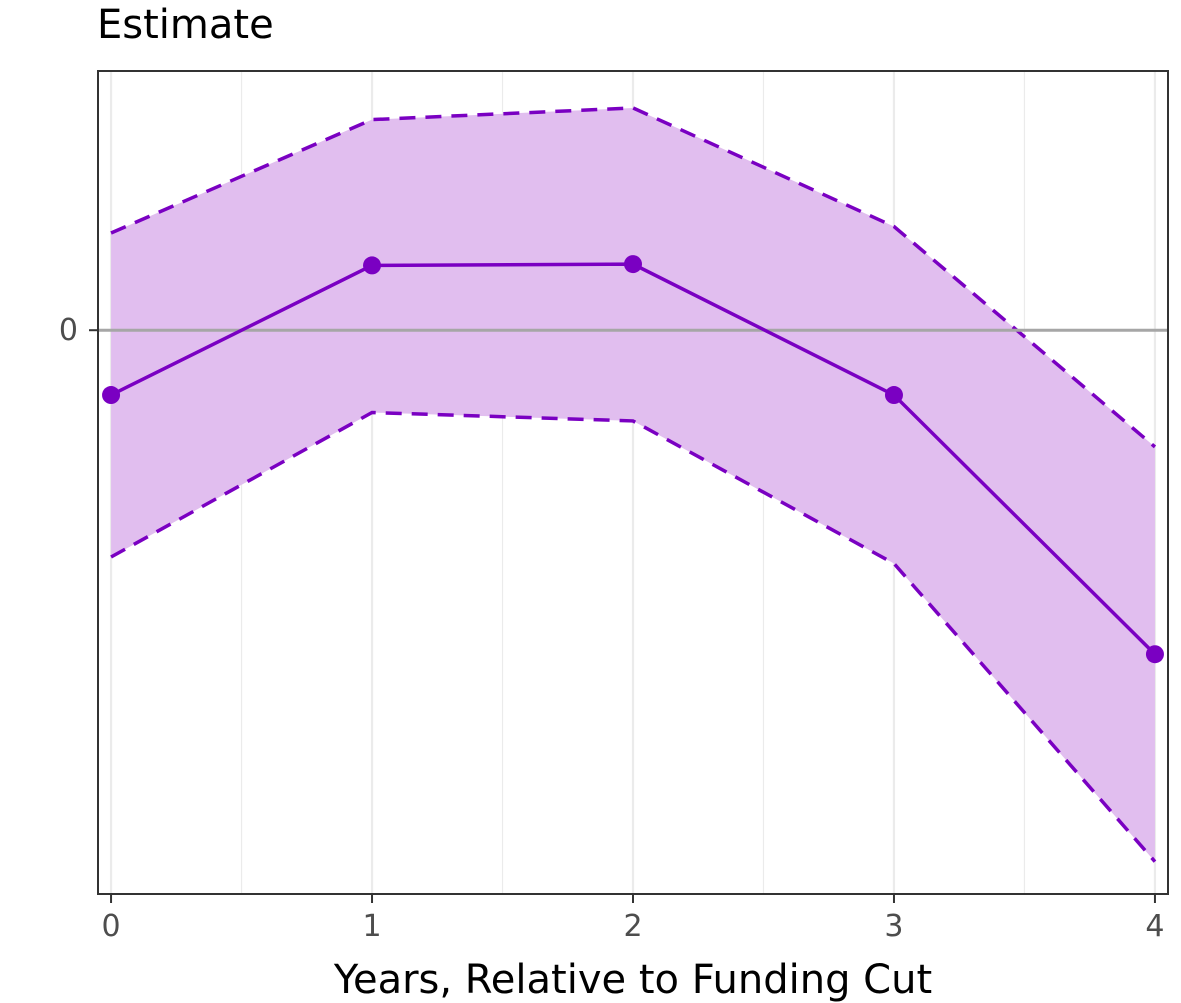  Describe the element at coordinates (632, 980) in the screenshot. I see `x-axis-title: Years, Relative to Funding Cut` at that location.